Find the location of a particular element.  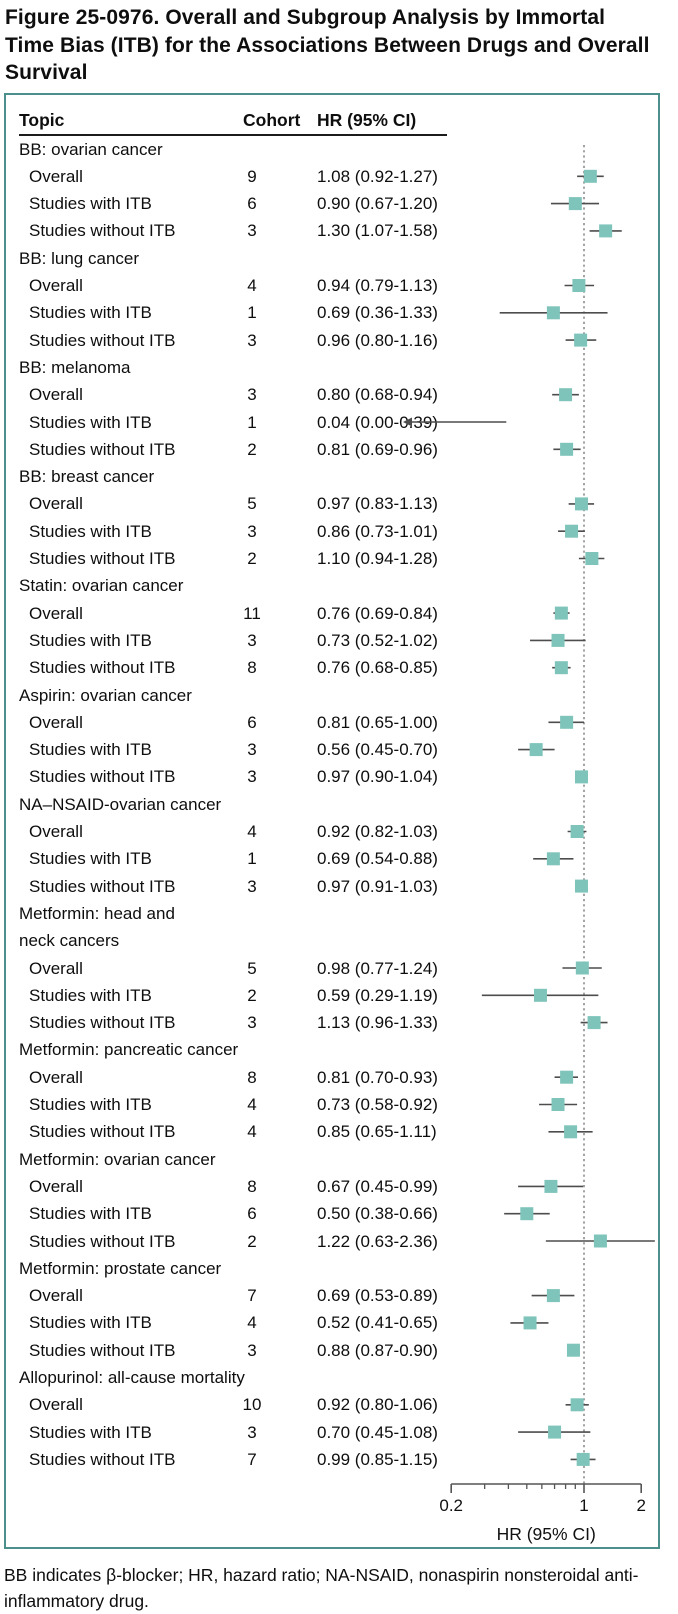

group-label: Metformin: prostate cancer is located at coordinates (120, 1268).